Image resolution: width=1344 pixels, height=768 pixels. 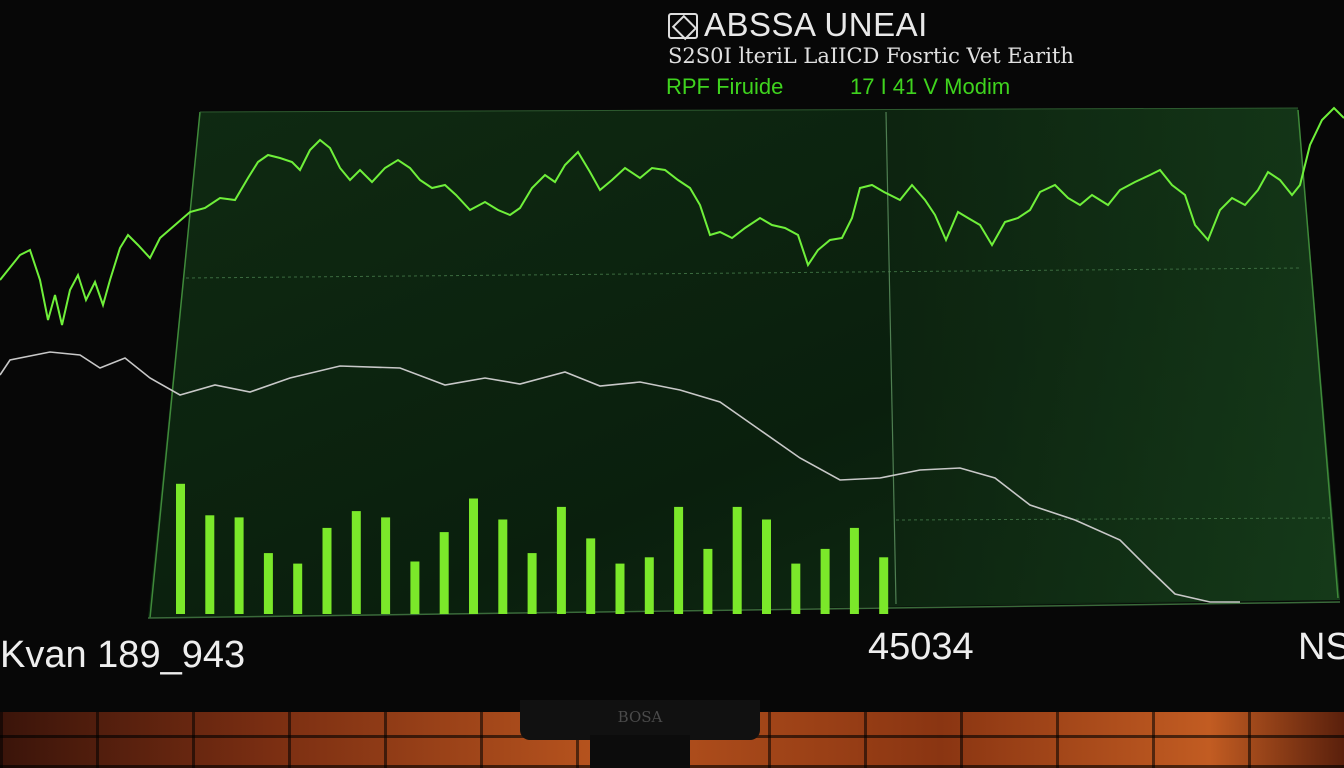 I want to click on stand-label: BOSA, so click(x=640, y=717).